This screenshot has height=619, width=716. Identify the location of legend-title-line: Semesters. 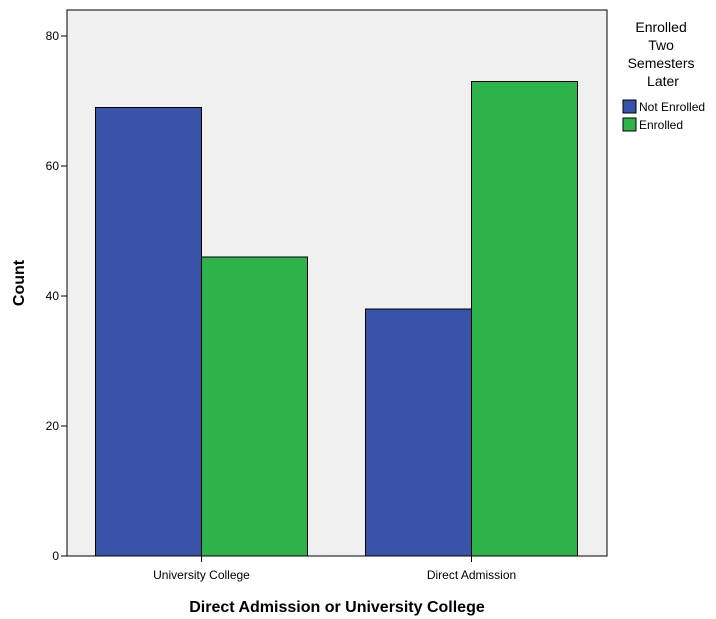
(661, 63).